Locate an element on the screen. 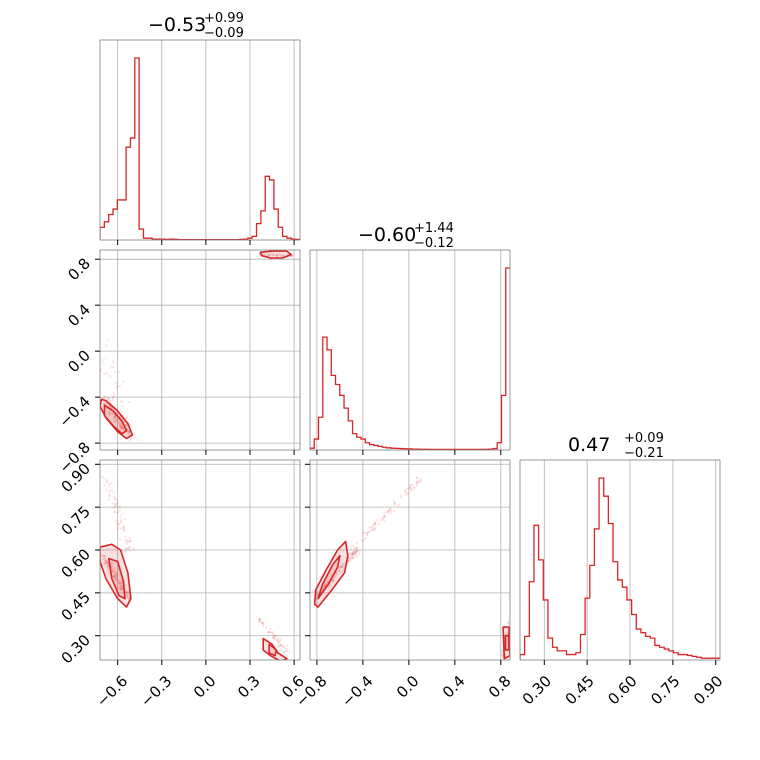 This screenshot has height=760, width=760. panel-title-value: −0.60 is located at coordinates (387, 235).